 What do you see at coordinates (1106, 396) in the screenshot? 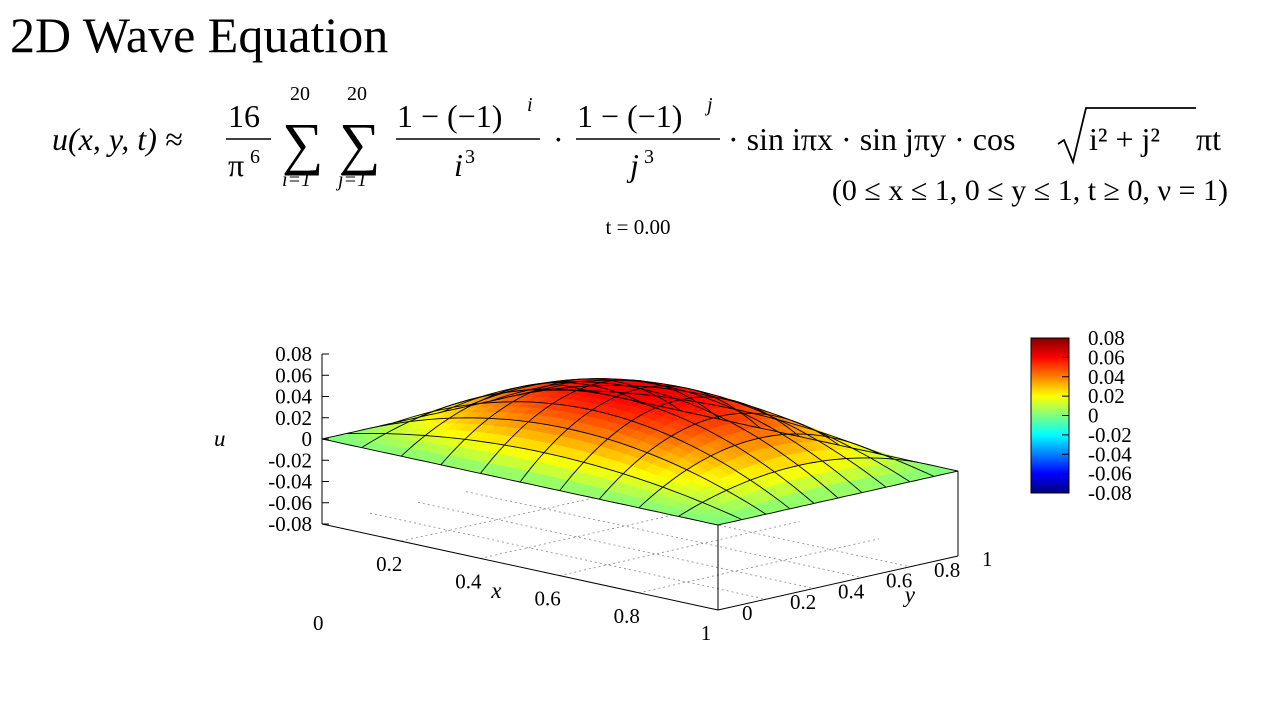
I see `colorbar-tick-label: 0.02` at bounding box center [1106, 396].